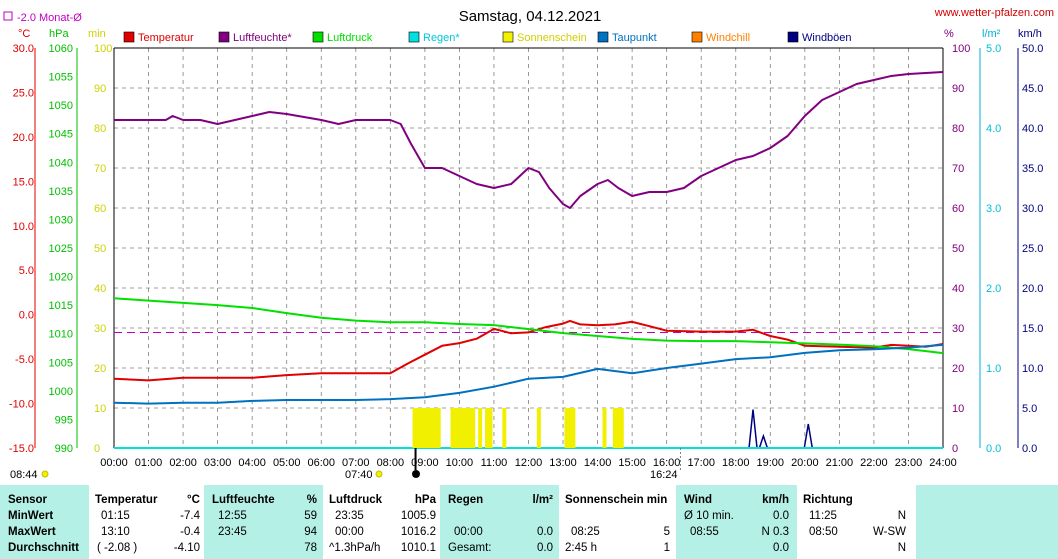 The height and width of the screenshot is (559, 1058). Describe the element at coordinates (901, 548) in the screenshot. I see `dir-avg-val: N` at that location.